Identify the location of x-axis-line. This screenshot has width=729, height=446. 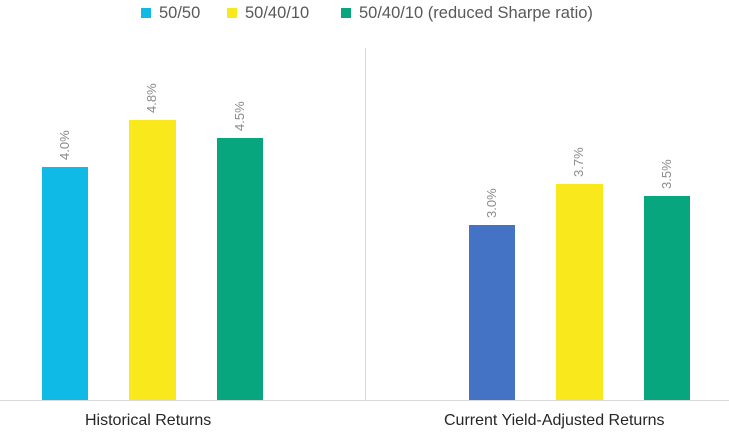
(364, 400).